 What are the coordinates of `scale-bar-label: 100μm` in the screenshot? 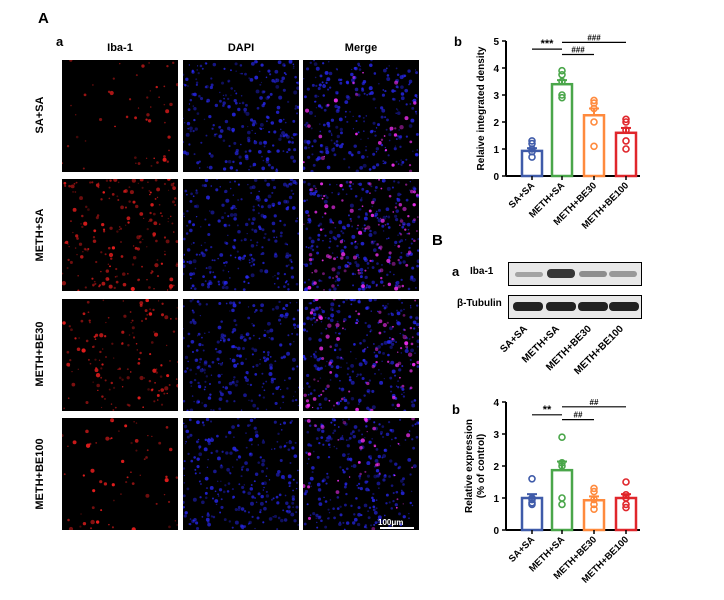 It's located at (391, 522).